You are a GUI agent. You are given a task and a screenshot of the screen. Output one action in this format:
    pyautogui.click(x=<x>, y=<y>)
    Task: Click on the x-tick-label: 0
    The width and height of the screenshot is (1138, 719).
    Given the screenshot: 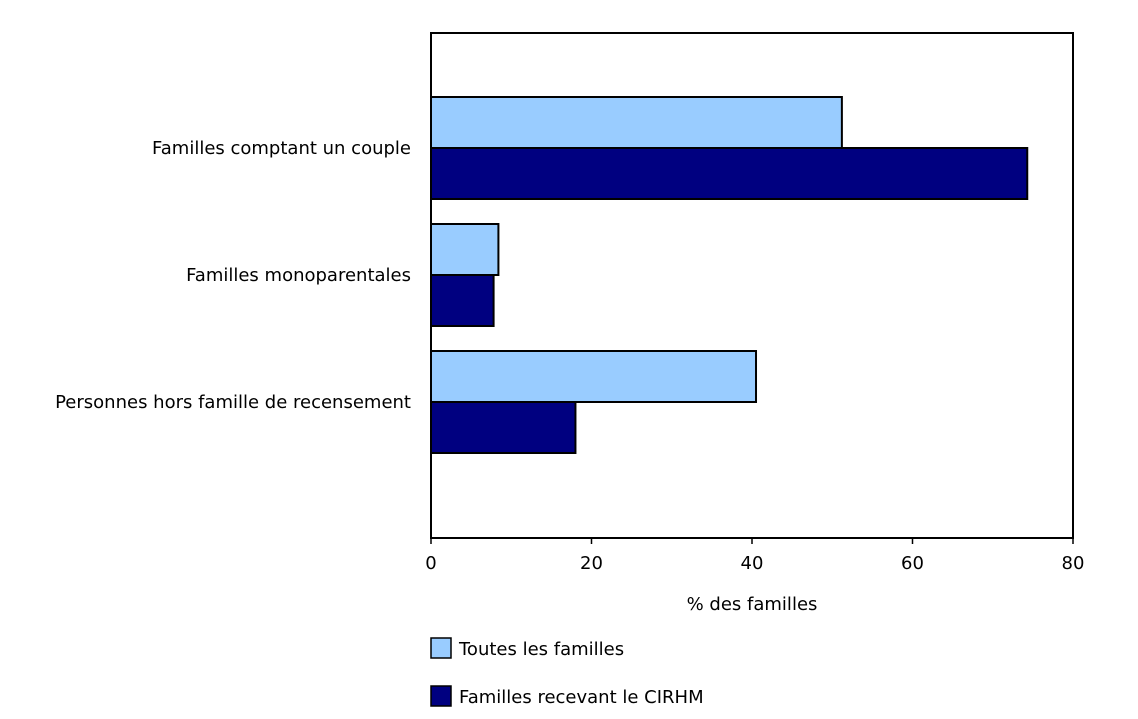 What is the action you would take?
    pyautogui.click(x=430, y=563)
    